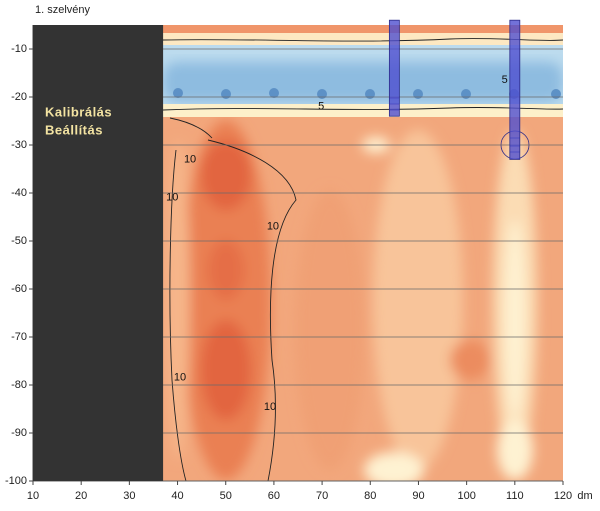 Image resolution: width=600 pixels, height=511 pixels. I want to click on x-tick-label: 70, so click(322, 496).